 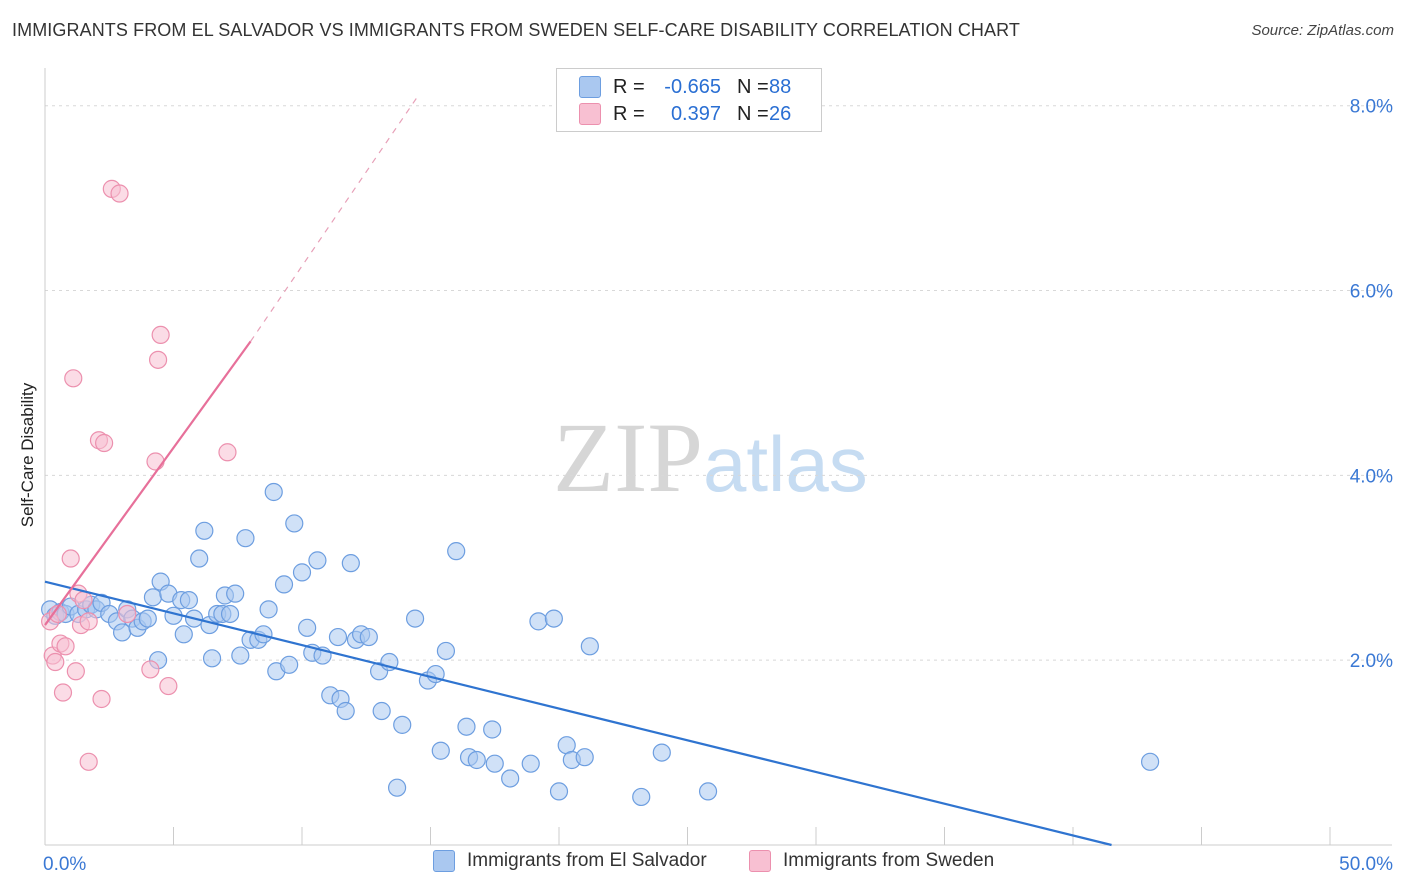 I want to click on legend-item-el-salvador: Immigrants from El Salvador, so click(x=570, y=861).